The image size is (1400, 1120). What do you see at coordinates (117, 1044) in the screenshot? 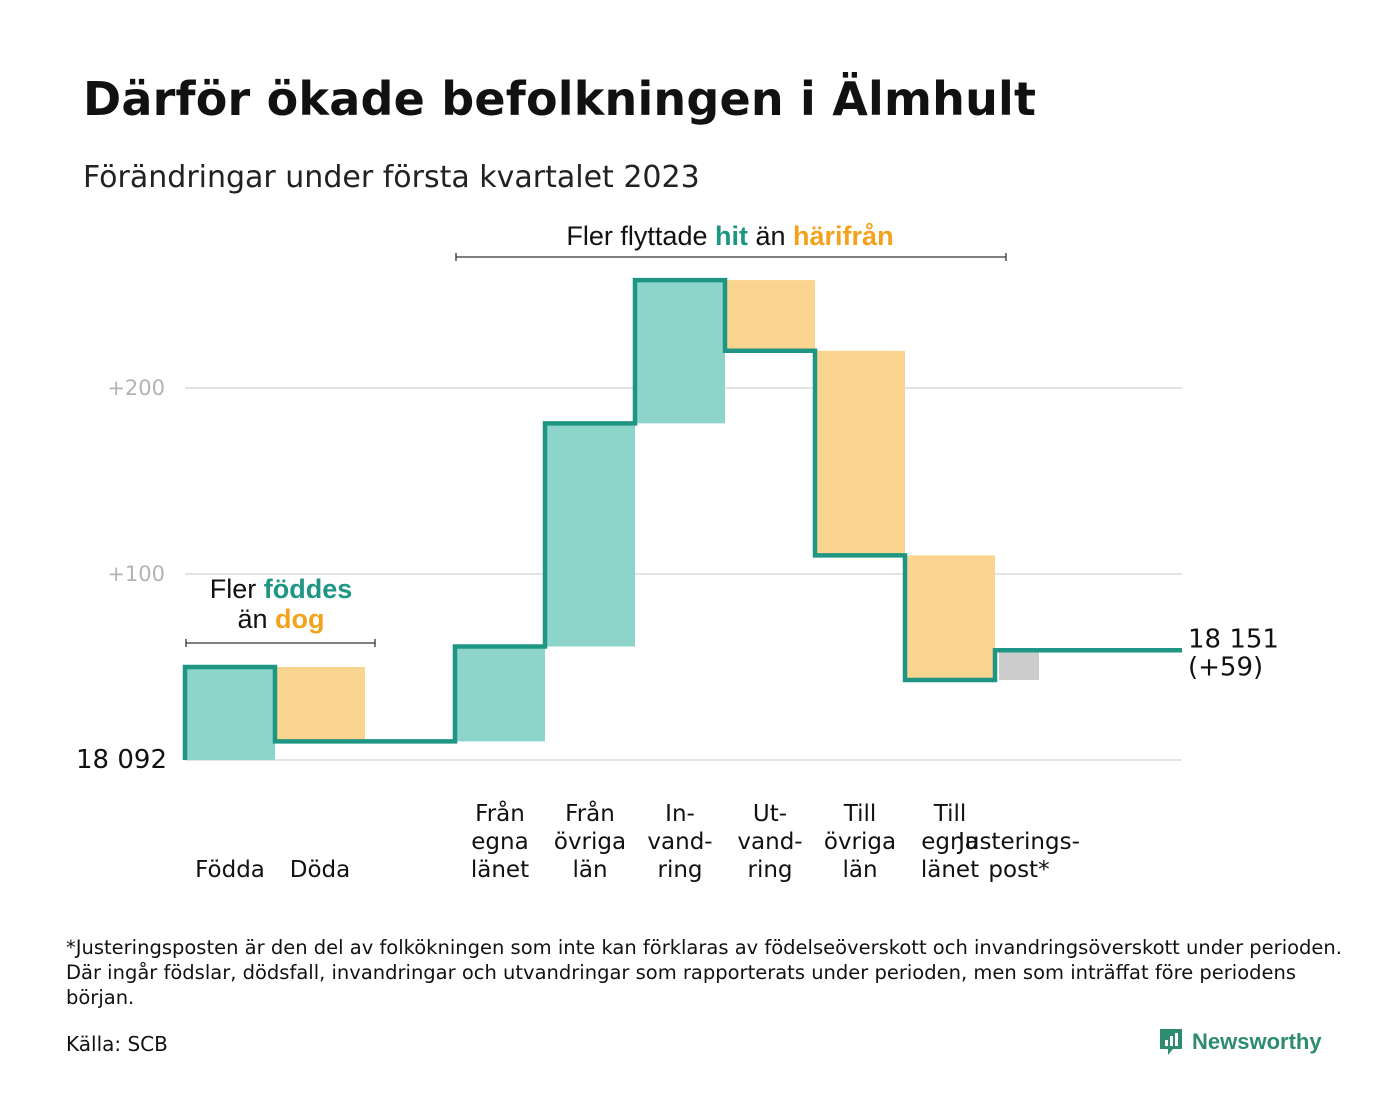
I see `source-note: Källa: SCB` at bounding box center [117, 1044].